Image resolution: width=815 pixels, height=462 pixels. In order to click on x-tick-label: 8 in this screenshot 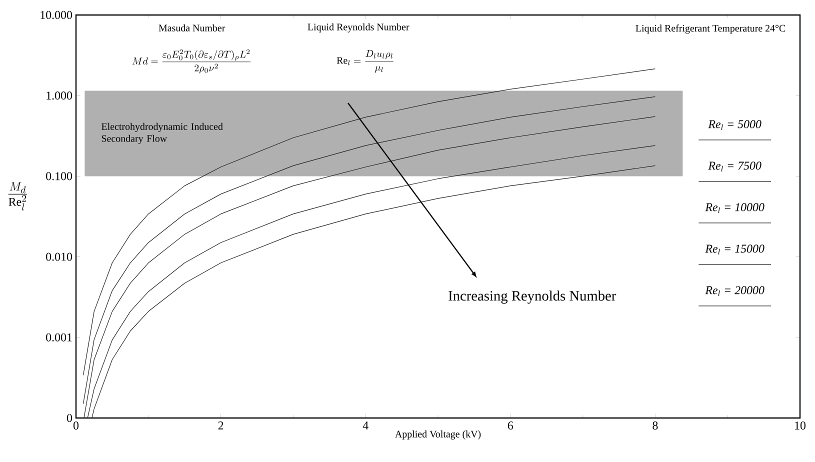, I will do `click(655, 426)`.